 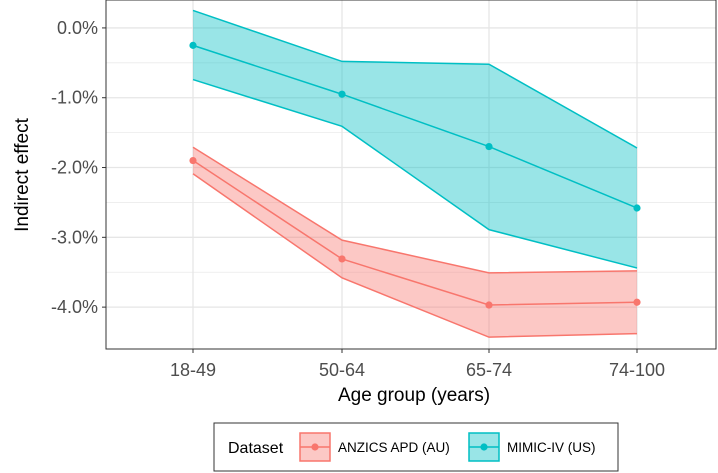 I want to click on y-tick-label: -1.0%, so click(x=74, y=98).